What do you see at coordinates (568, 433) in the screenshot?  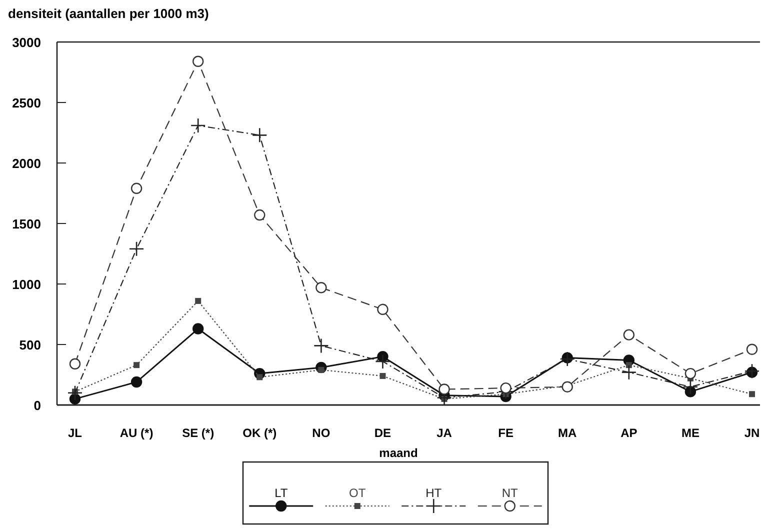 I see `x-tick-label: MA` at bounding box center [568, 433].